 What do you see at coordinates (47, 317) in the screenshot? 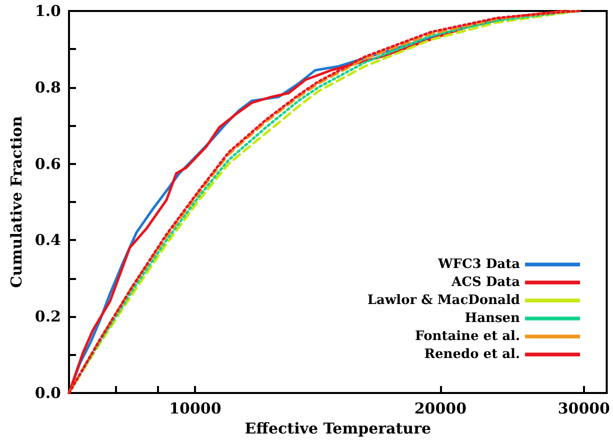
I see `y-tick-label: 0.2` at bounding box center [47, 317].